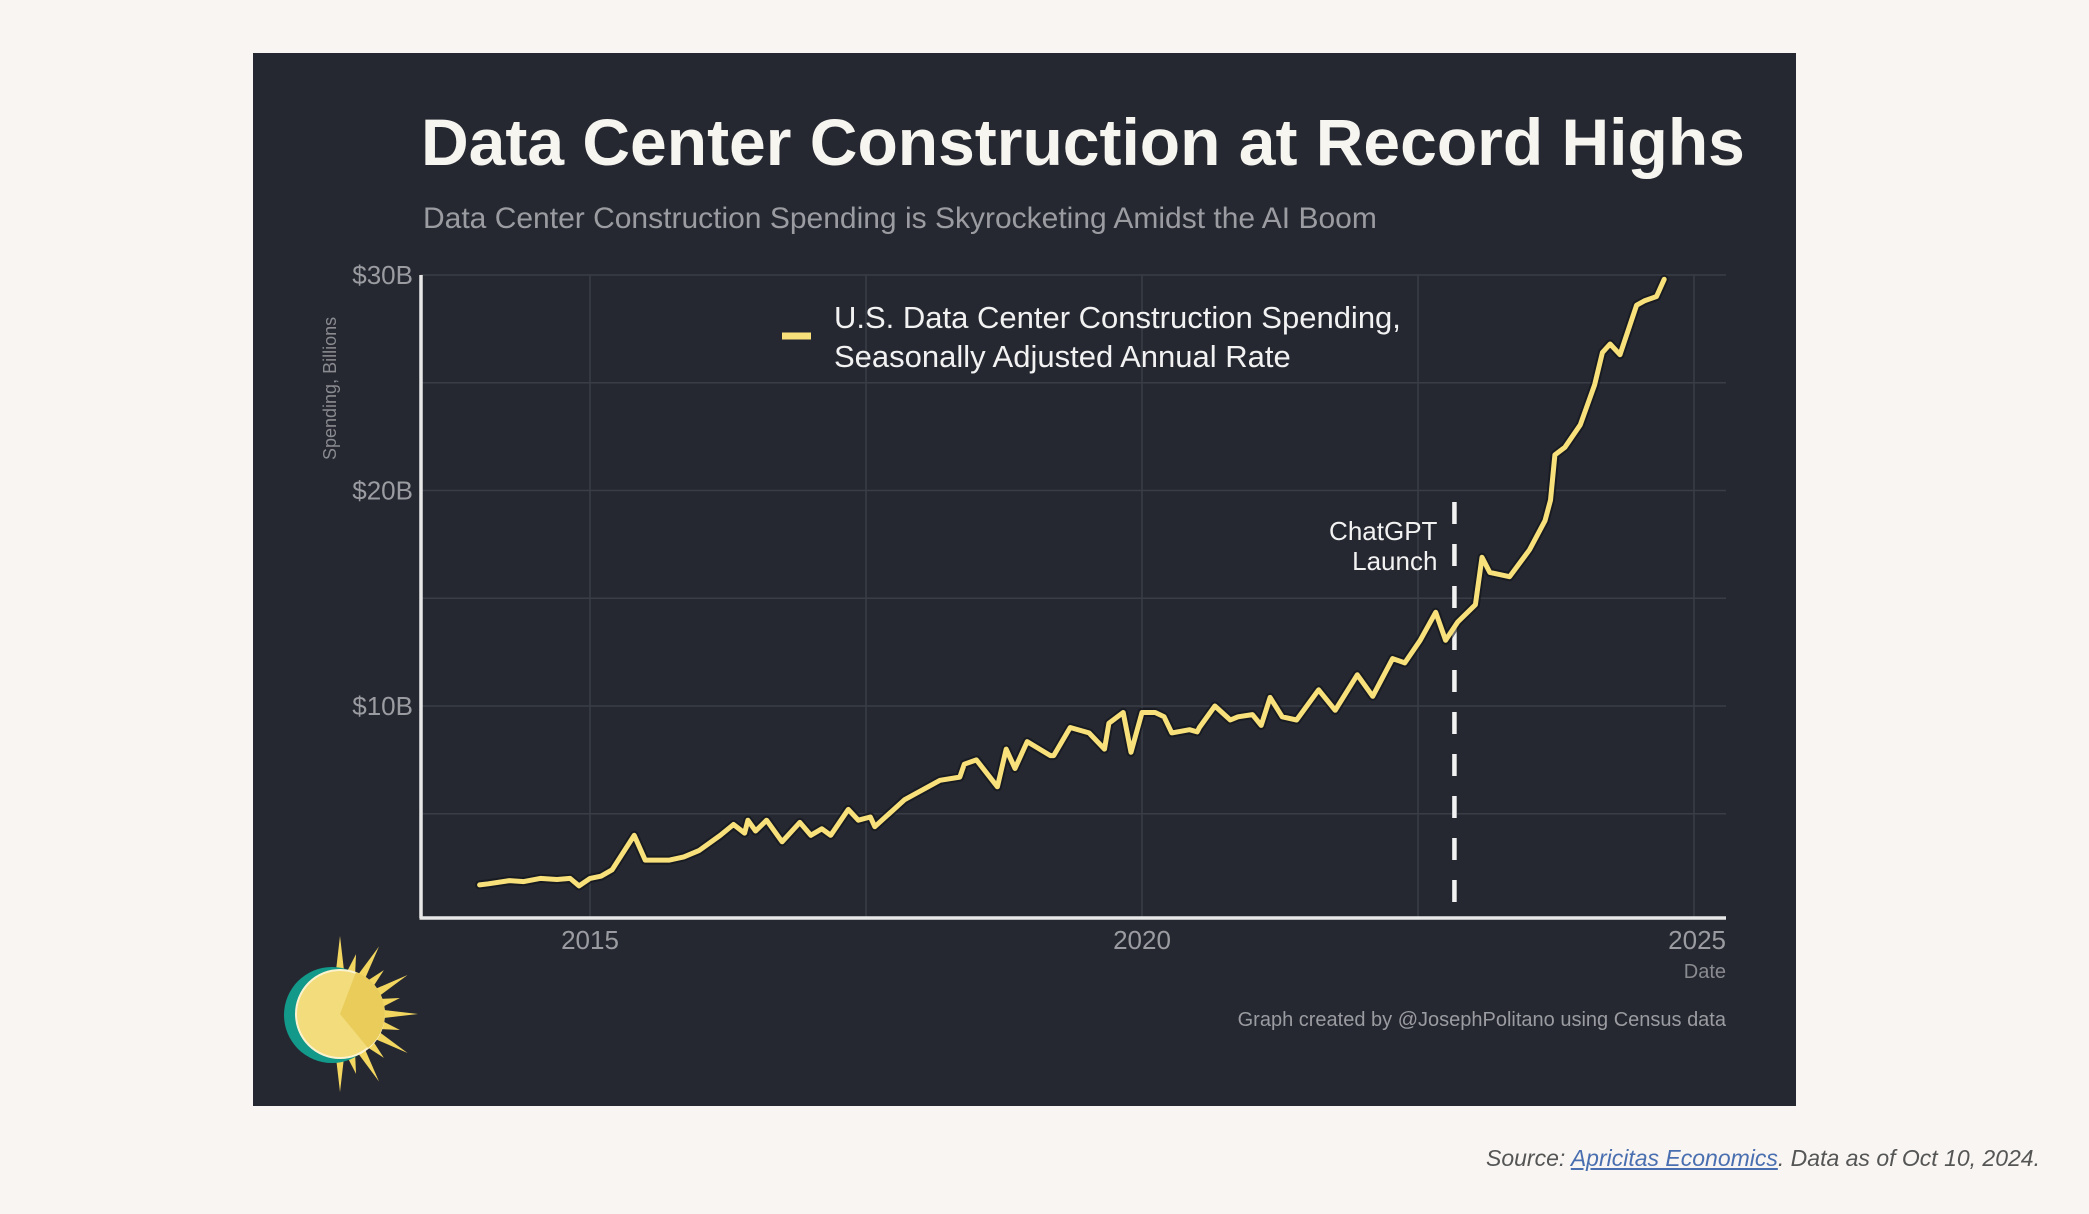 This screenshot has height=1214, width=2089. Describe the element at coordinates (1062, 356) in the screenshot. I see `legend-label-line-2: Seasonally Adjusted Annual Rate` at that location.